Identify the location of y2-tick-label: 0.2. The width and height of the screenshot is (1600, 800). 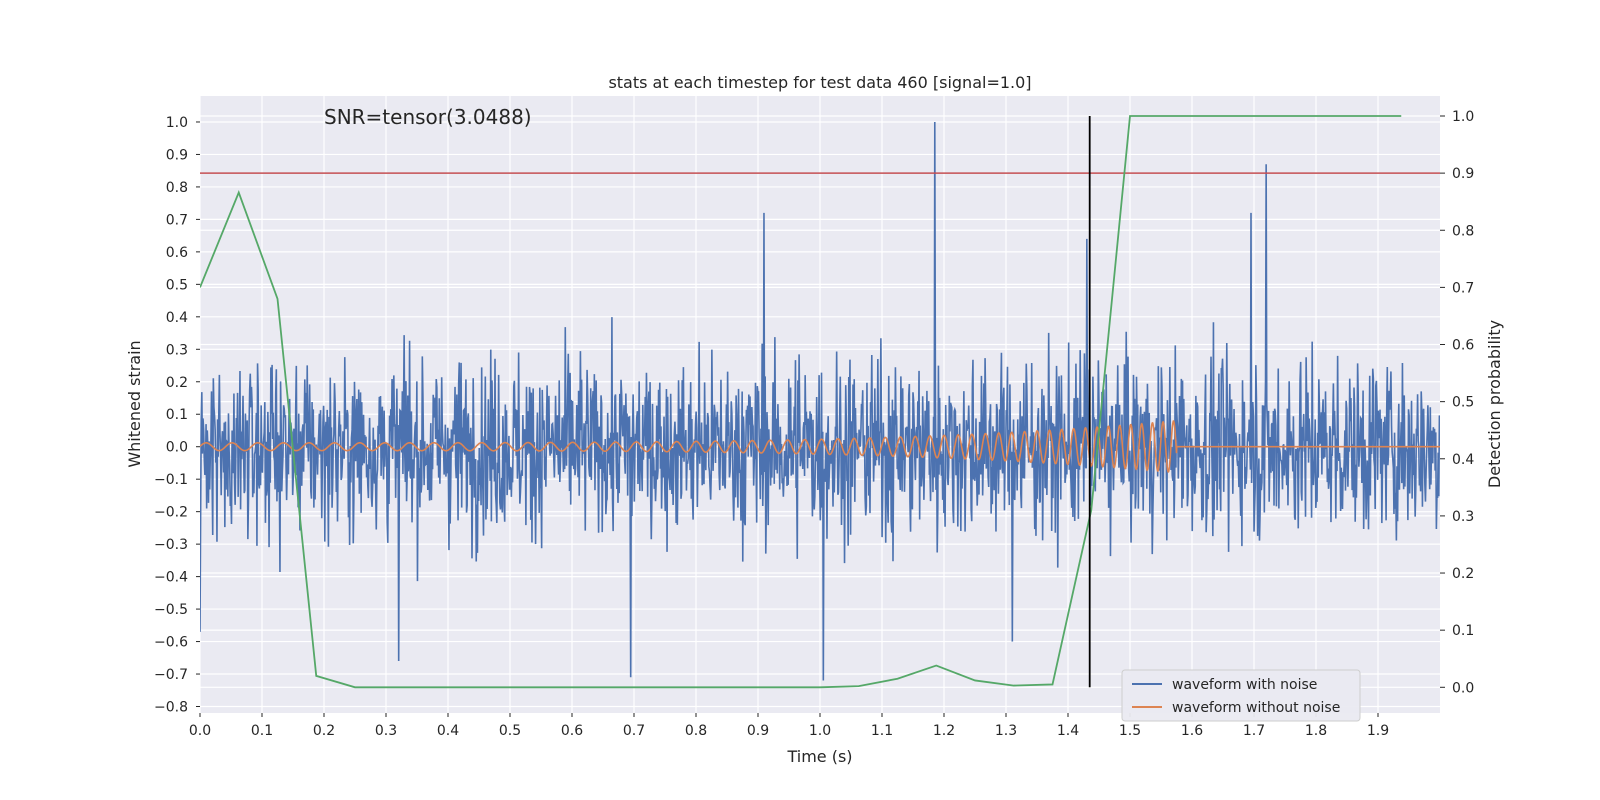
(1463, 574).